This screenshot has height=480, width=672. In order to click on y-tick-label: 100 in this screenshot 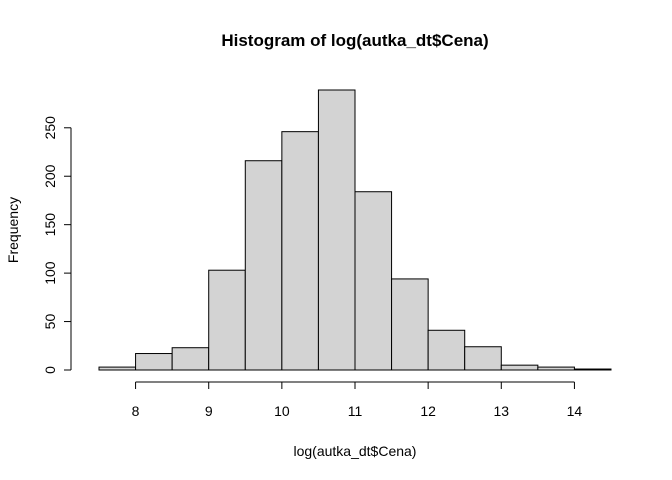, I will do `click(50, 273)`.